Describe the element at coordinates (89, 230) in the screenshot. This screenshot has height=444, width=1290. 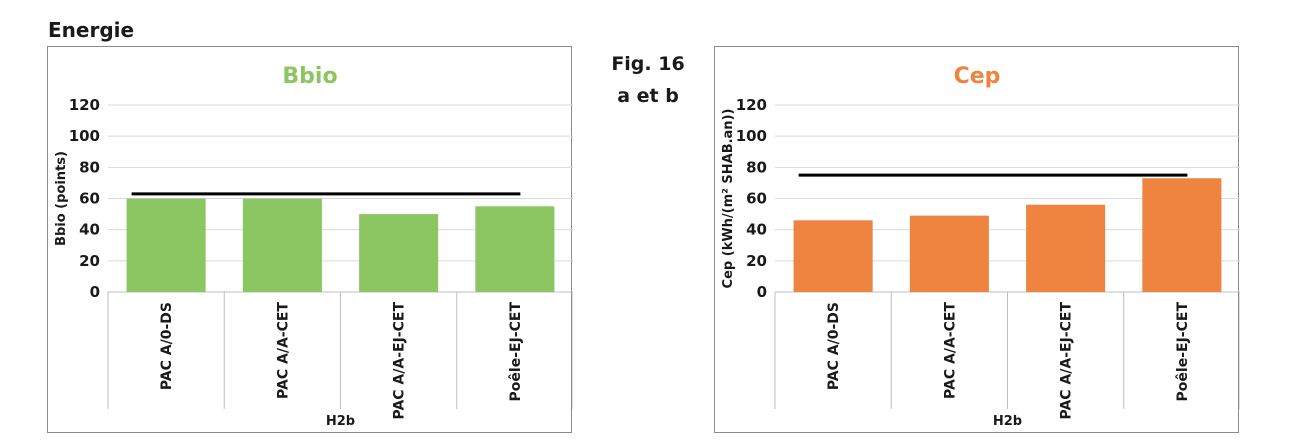
I see `bbio-y-tick-label: 40` at that location.